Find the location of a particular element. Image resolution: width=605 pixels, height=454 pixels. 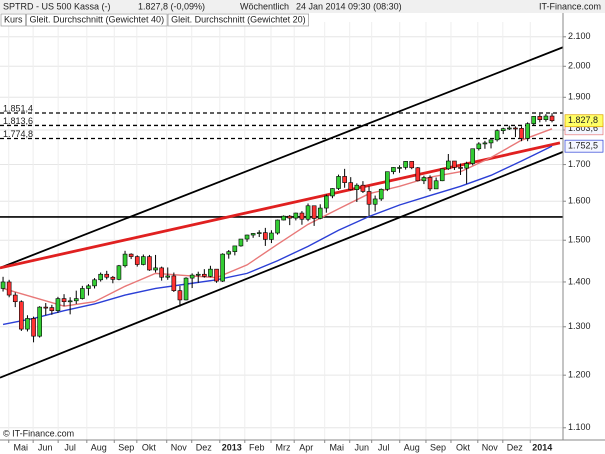

legend-label: Gleit. Durchschnitt (Gewichtet 20) is located at coordinates (238, 19).